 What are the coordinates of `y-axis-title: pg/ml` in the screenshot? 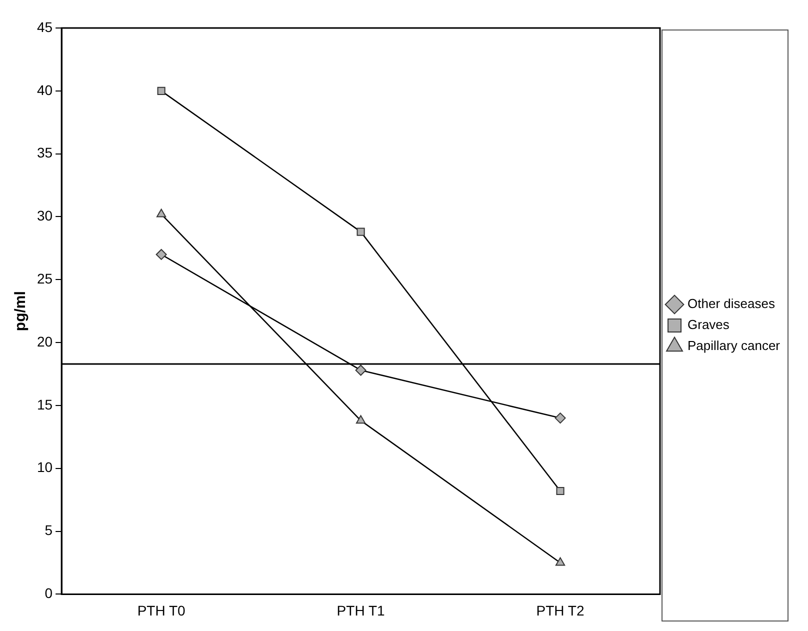 It's located at (21, 311).